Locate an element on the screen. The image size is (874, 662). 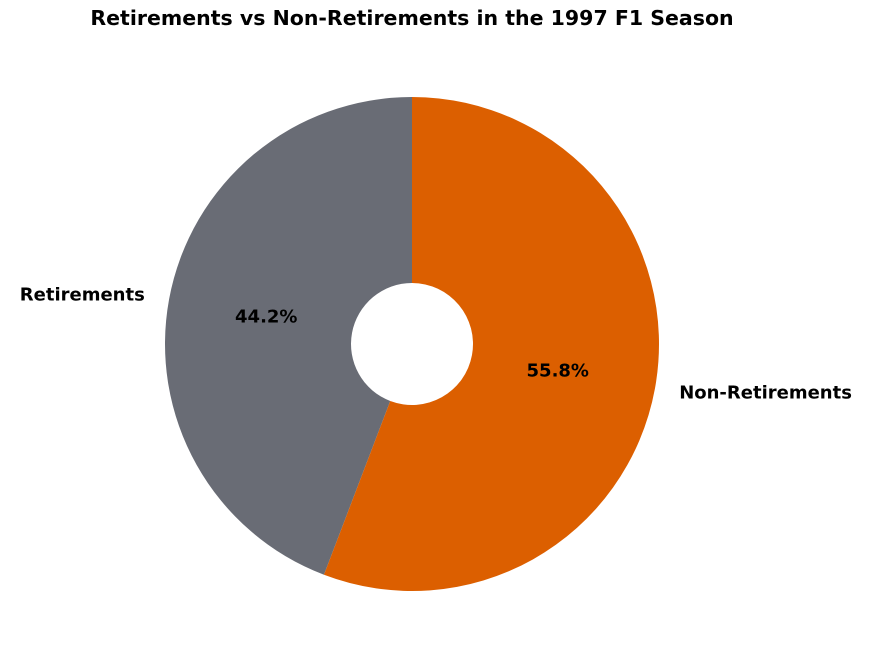
category-label-non-retirements: Non-Retirements is located at coordinates (765, 393).